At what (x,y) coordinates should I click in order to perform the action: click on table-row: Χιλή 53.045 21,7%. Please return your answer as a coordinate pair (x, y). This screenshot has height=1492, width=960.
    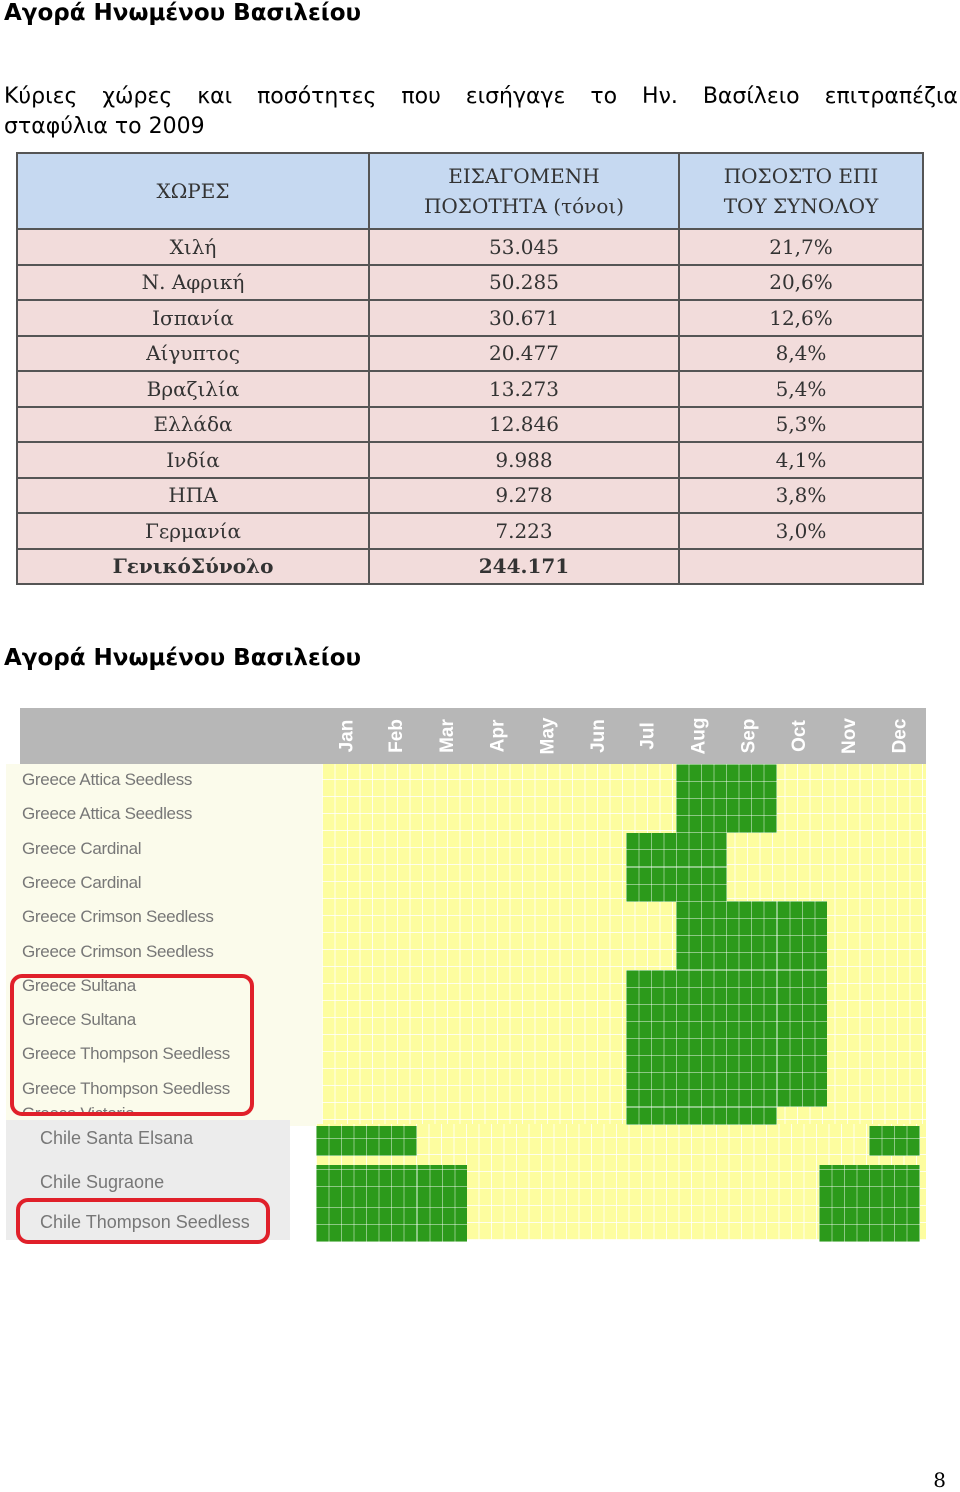
    Looking at the image, I should click on (470, 247).